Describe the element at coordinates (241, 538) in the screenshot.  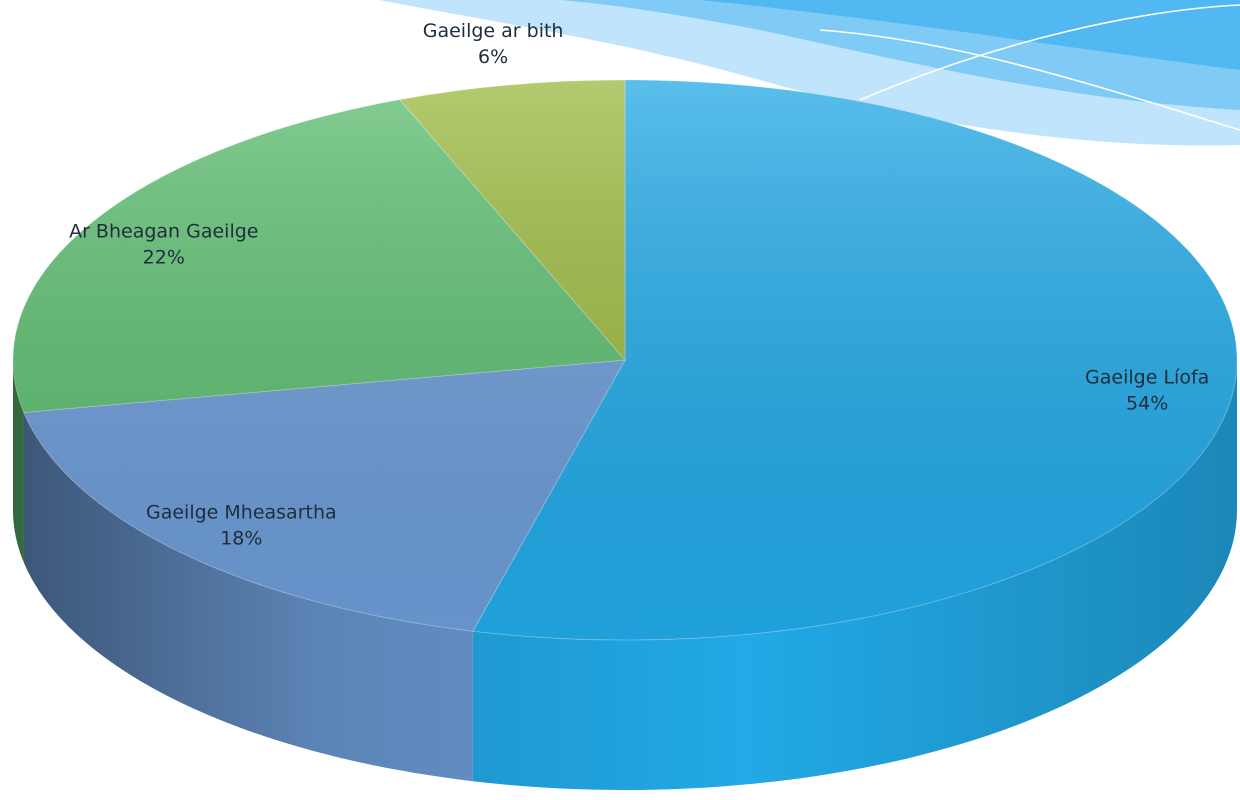
I see `slice-value-label: 18%` at that location.